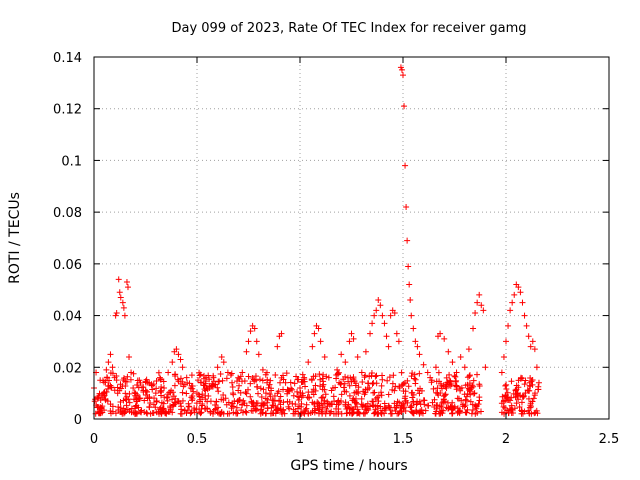 Image resolution: width=640 pixels, height=480 pixels. I want to click on x-tick-labels: 0 0.5 1 1.5 2 2.5, so click(354, 439).